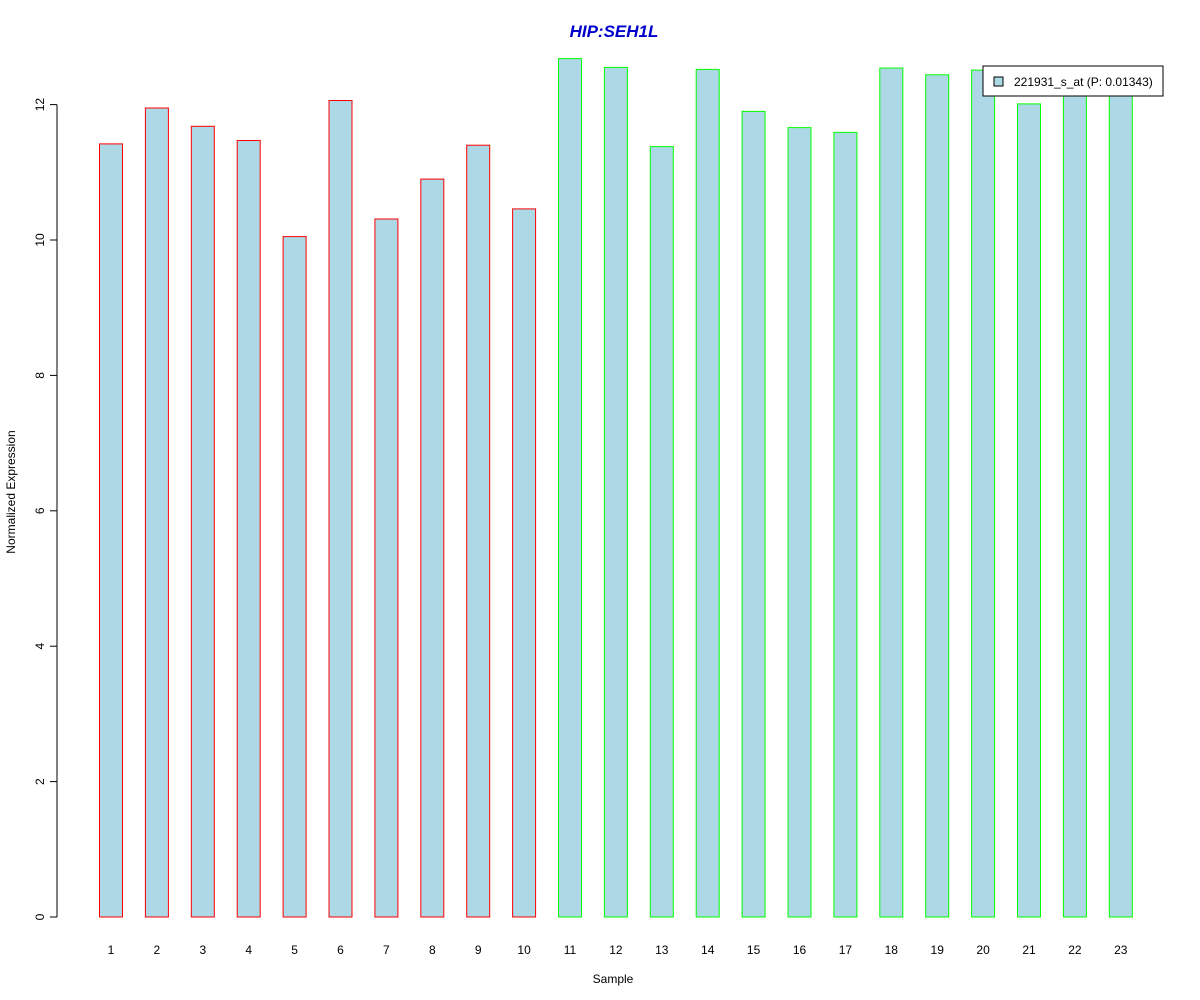 Image resolution: width=1200 pixels, height=1000 pixels. What do you see at coordinates (111, 950) in the screenshot?
I see `x-tick-label: 1` at bounding box center [111, 950].